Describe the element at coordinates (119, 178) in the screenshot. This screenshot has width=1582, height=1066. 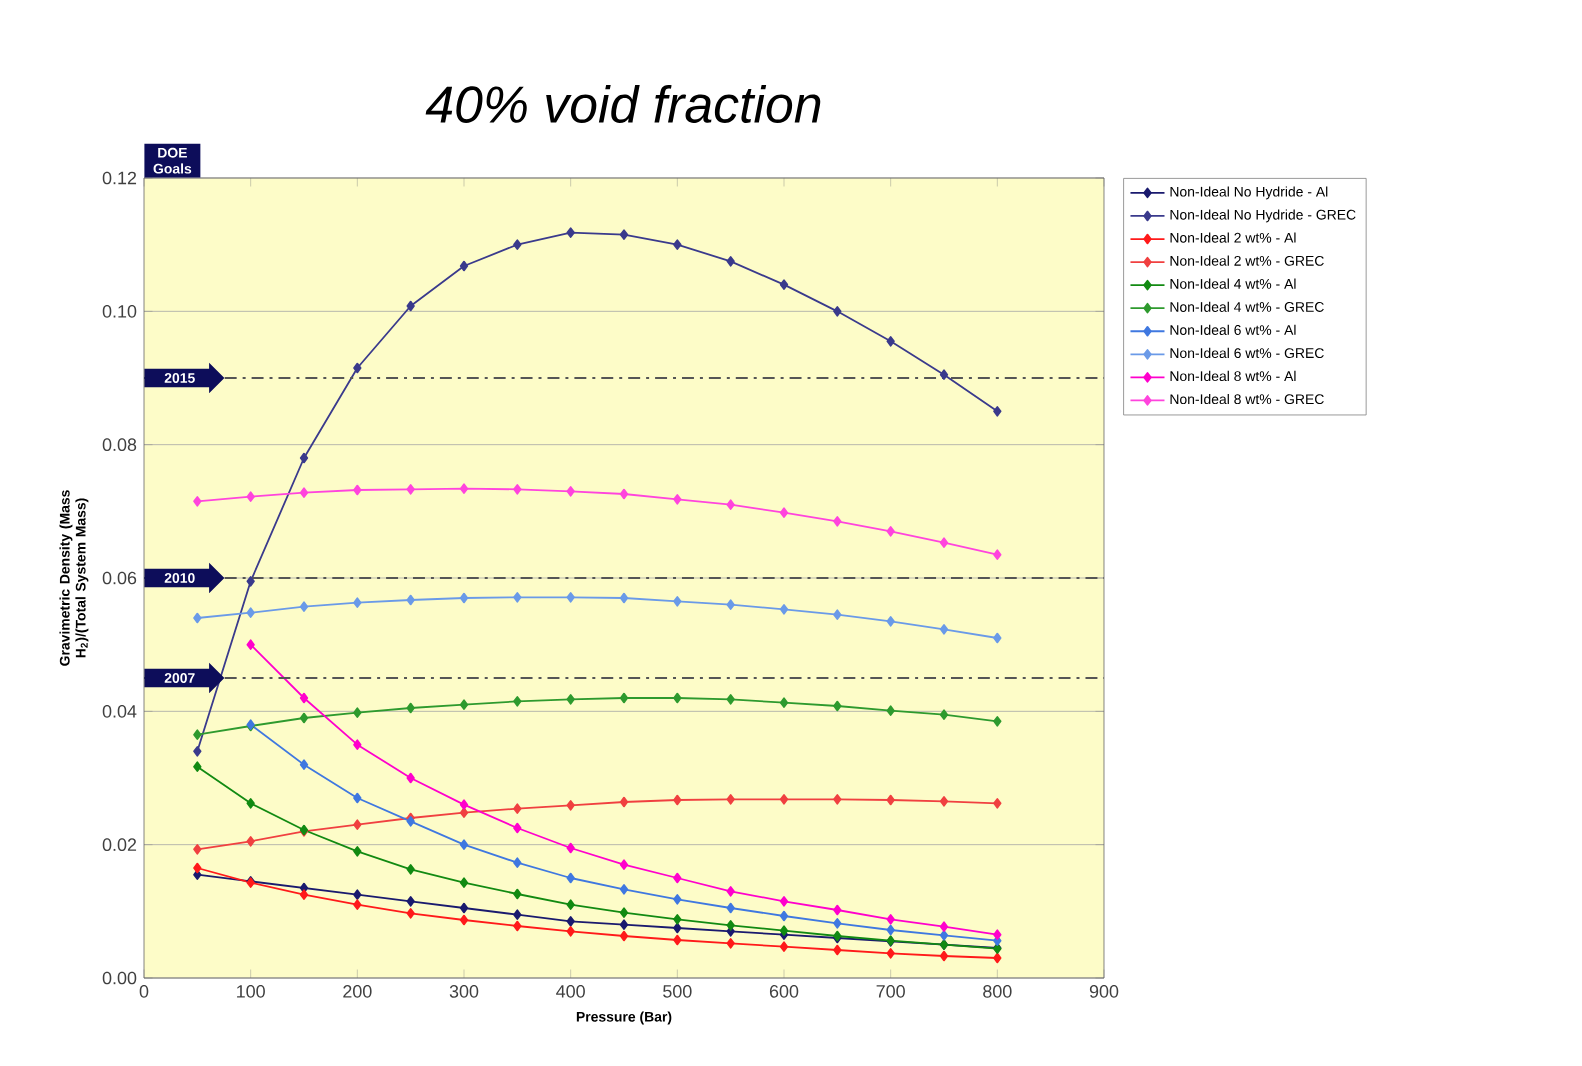
I see `y-tick-label: 0.12` at that location.